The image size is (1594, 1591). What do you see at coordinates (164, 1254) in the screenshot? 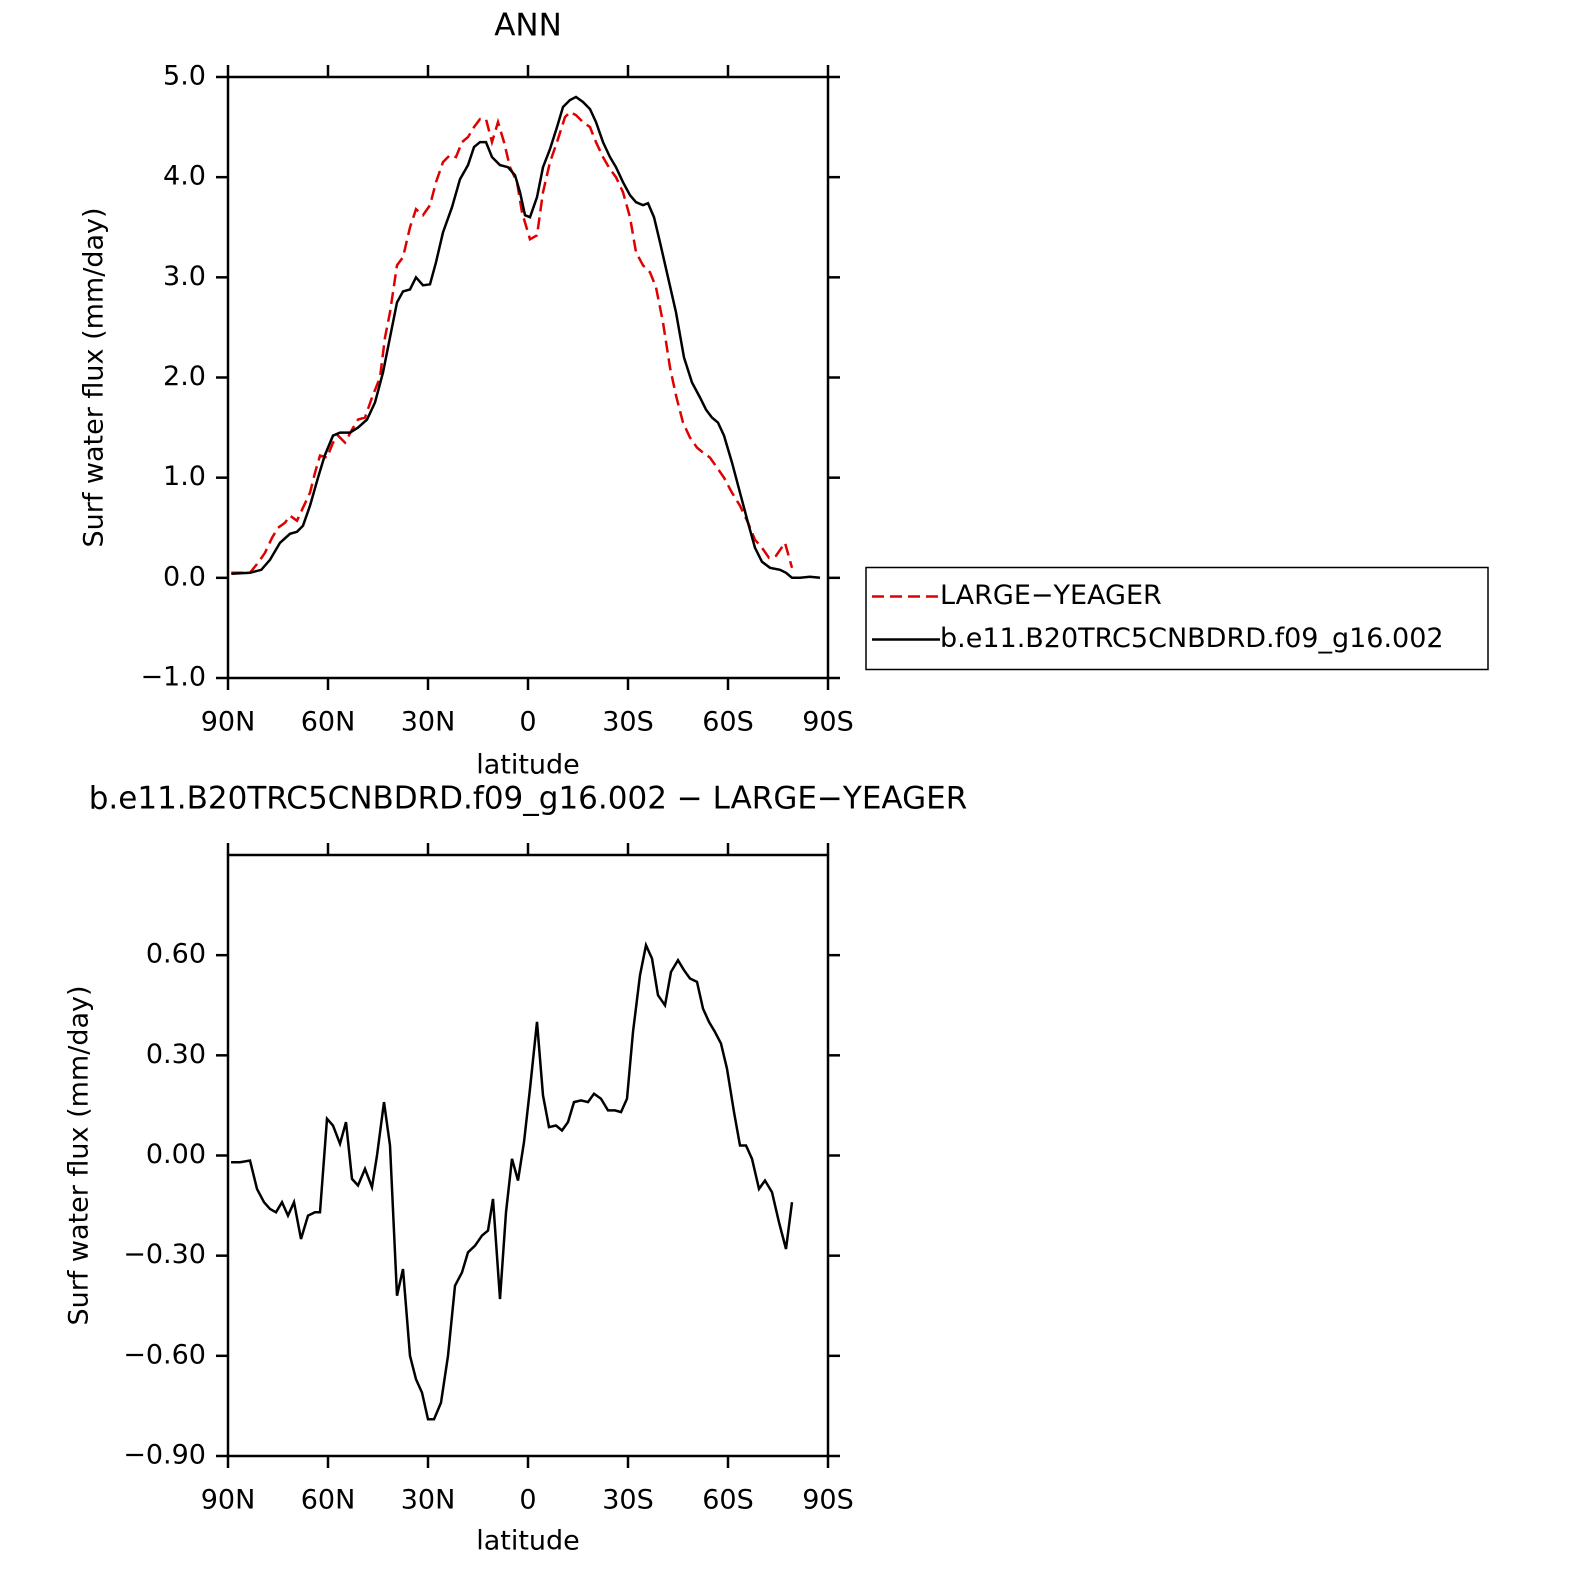
I see `y-tick-label: −0.30` at bounding box center [164, 1254].